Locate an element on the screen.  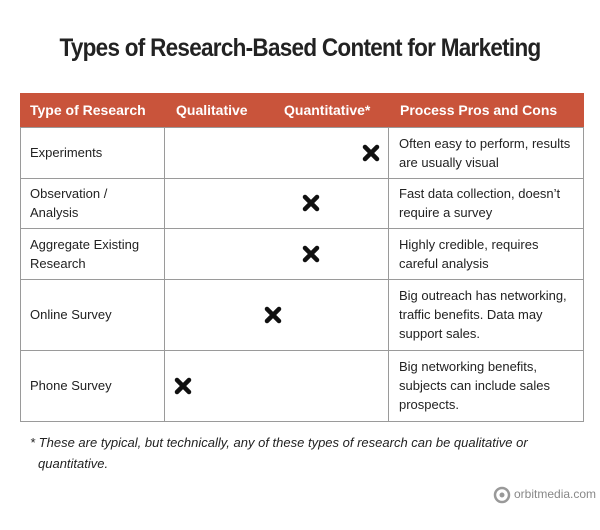
column-header: Type of Research is located at coordinates (88, 110).